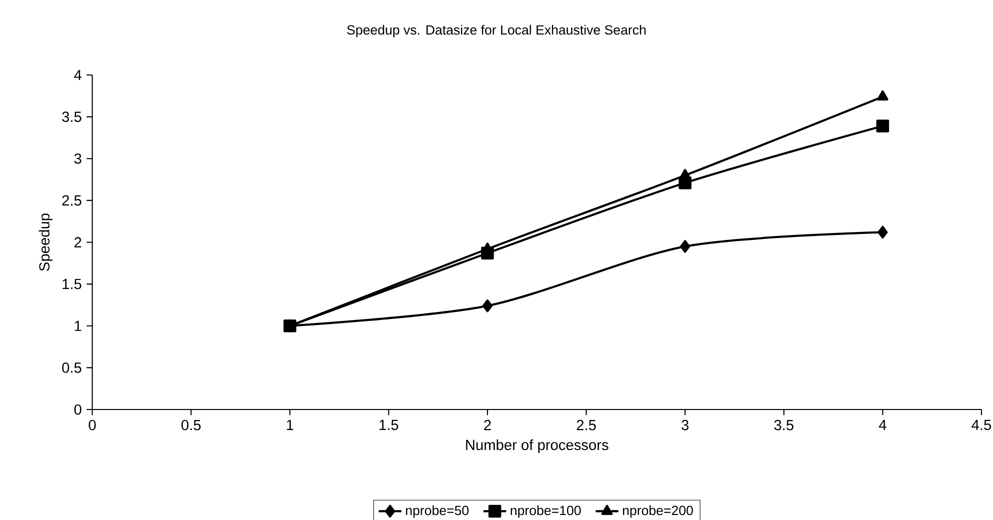  What do you see at coordinates (191, 425) in the screenshot?
I see `x-tick-label: 0.5` at bounding box center [191, 425].